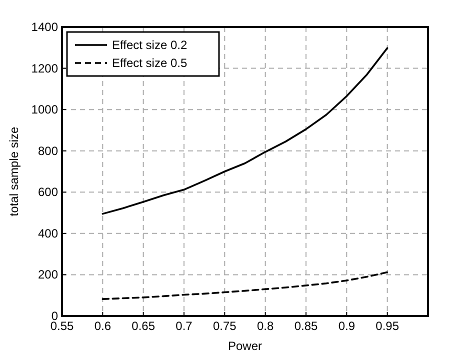 The height and width of the screenshot is (356, 474). What do you see at coordinates (48, 151) in the screenshot?
I see `y-tick-label: 800` at bounding box center [48, 151].